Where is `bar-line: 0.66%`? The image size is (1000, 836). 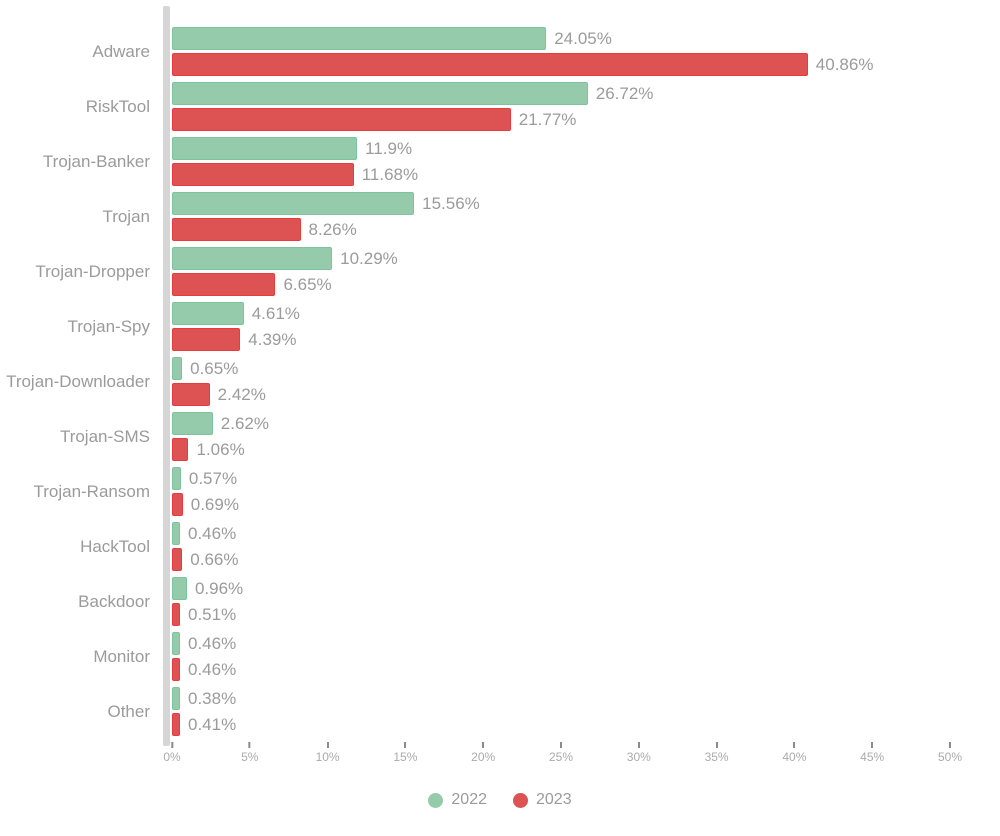
bar-line: 0.66% is located at coordinates (561, 559).